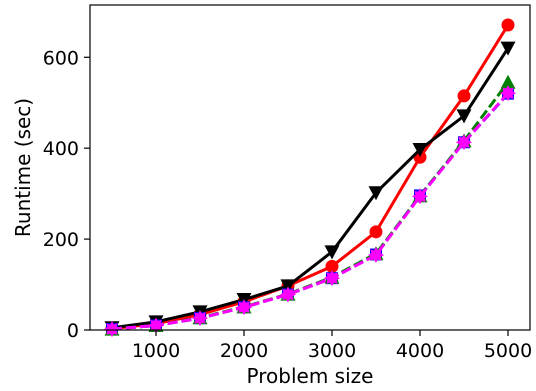 This screenshot has height=391, width=536. I want to click on y-tick-label: 200, so click(61, 240).